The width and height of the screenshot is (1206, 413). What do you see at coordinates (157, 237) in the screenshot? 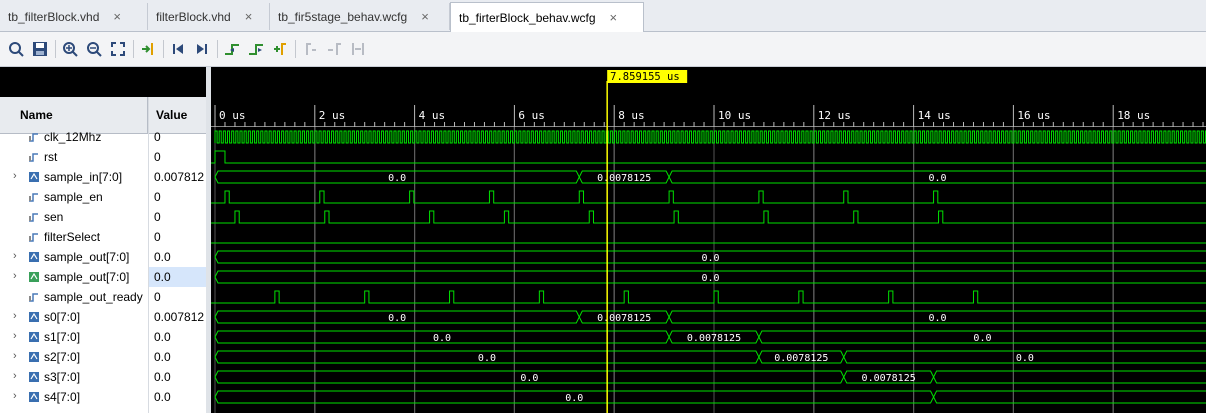
I see `signal-value: 0` at bounding box center [157, 237].